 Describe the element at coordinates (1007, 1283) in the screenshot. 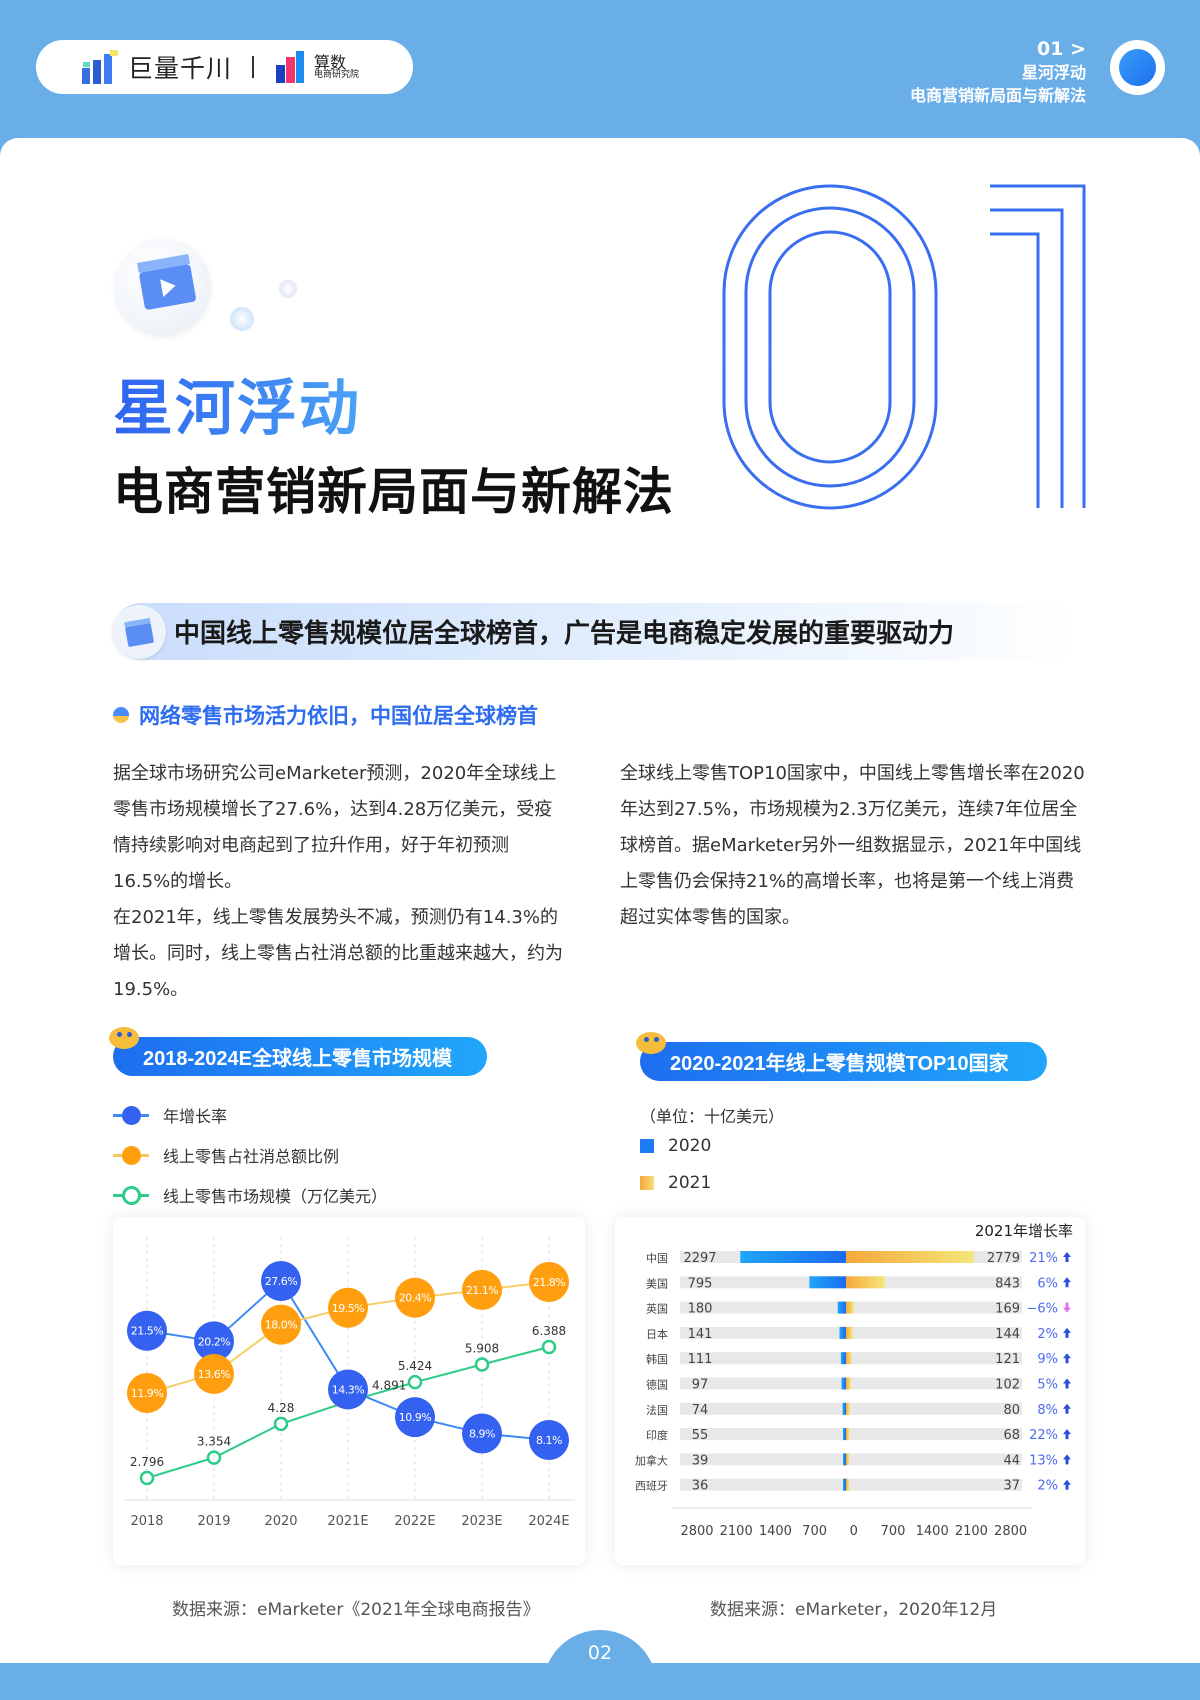

I see `value-2021-label: 843` at that location.